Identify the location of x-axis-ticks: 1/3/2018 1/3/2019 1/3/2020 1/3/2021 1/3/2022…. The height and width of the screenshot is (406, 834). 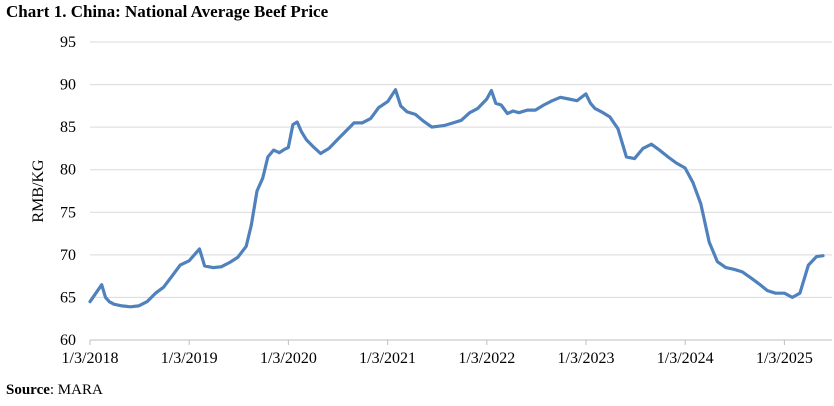
(437, 353).